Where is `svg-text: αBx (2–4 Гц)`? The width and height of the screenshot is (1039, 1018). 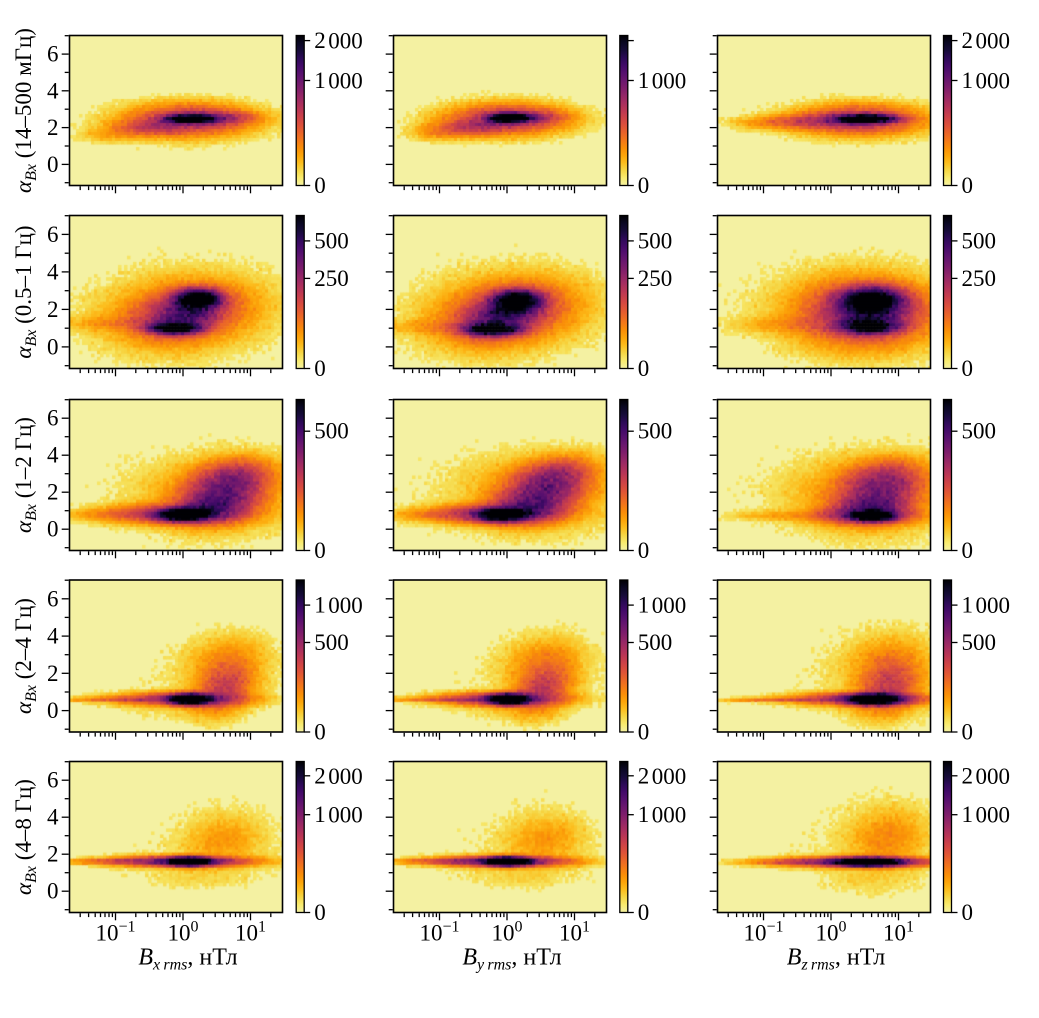
svg-text: αBx (2–4 Гц) is located at coordinates (25, 656).